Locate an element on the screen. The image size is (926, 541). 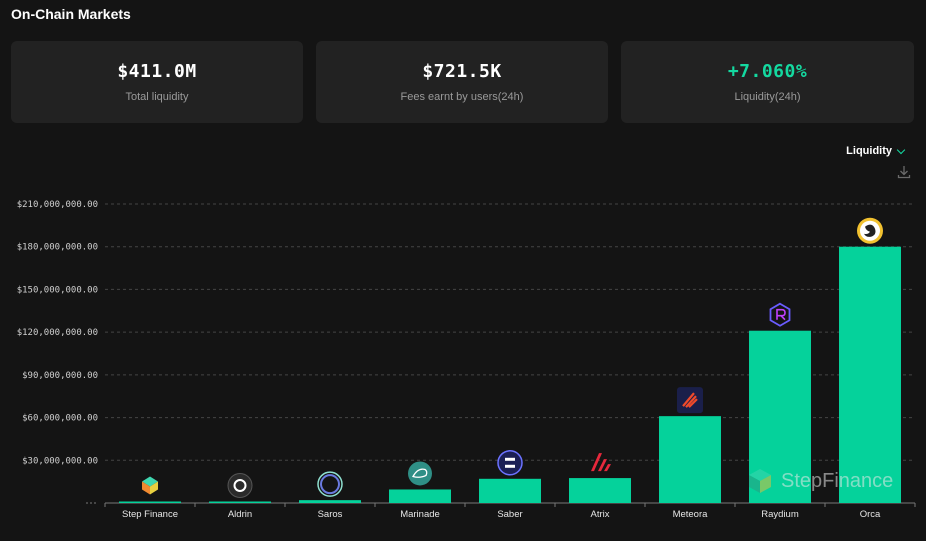
stat-card-fees: $721.5K Fees earnt by users(24h) is located at coordinates (462, 82).